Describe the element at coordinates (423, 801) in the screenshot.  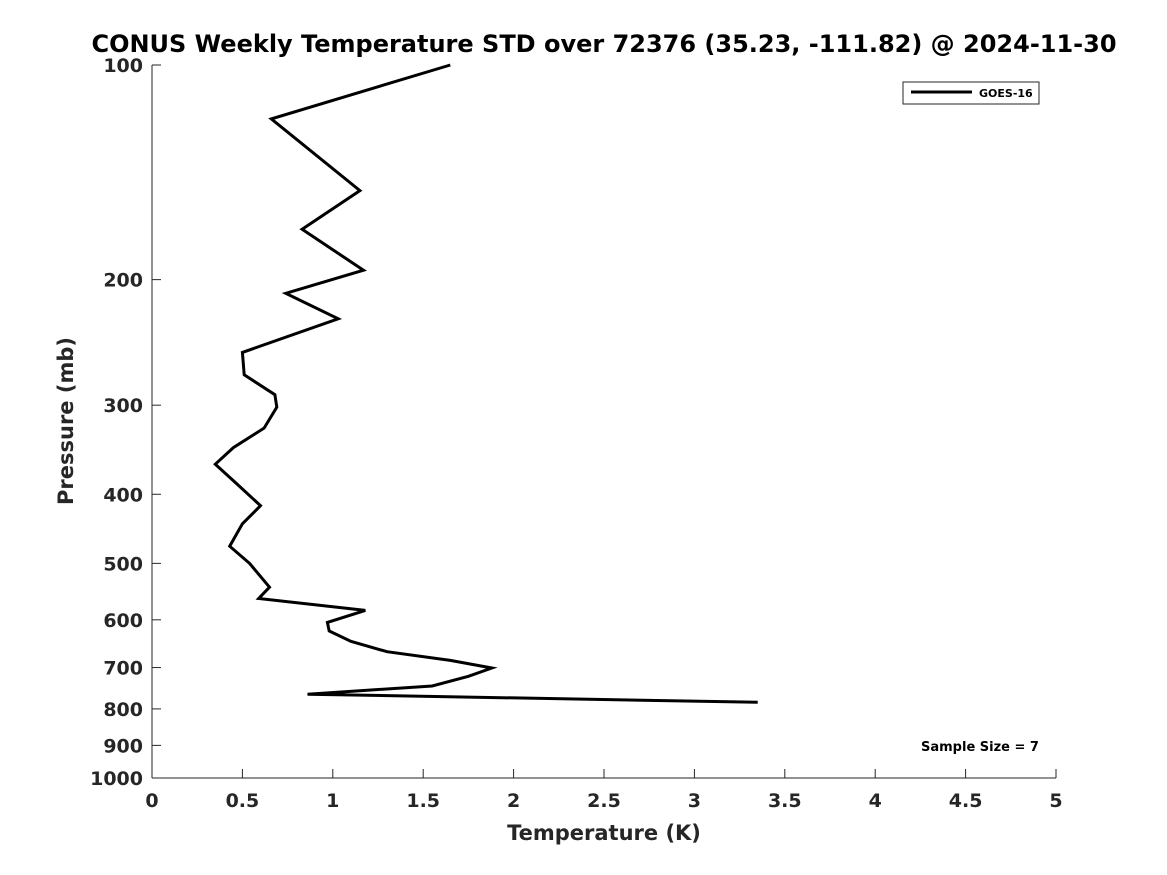
I see `x-tick-label: 1.5` at that location.